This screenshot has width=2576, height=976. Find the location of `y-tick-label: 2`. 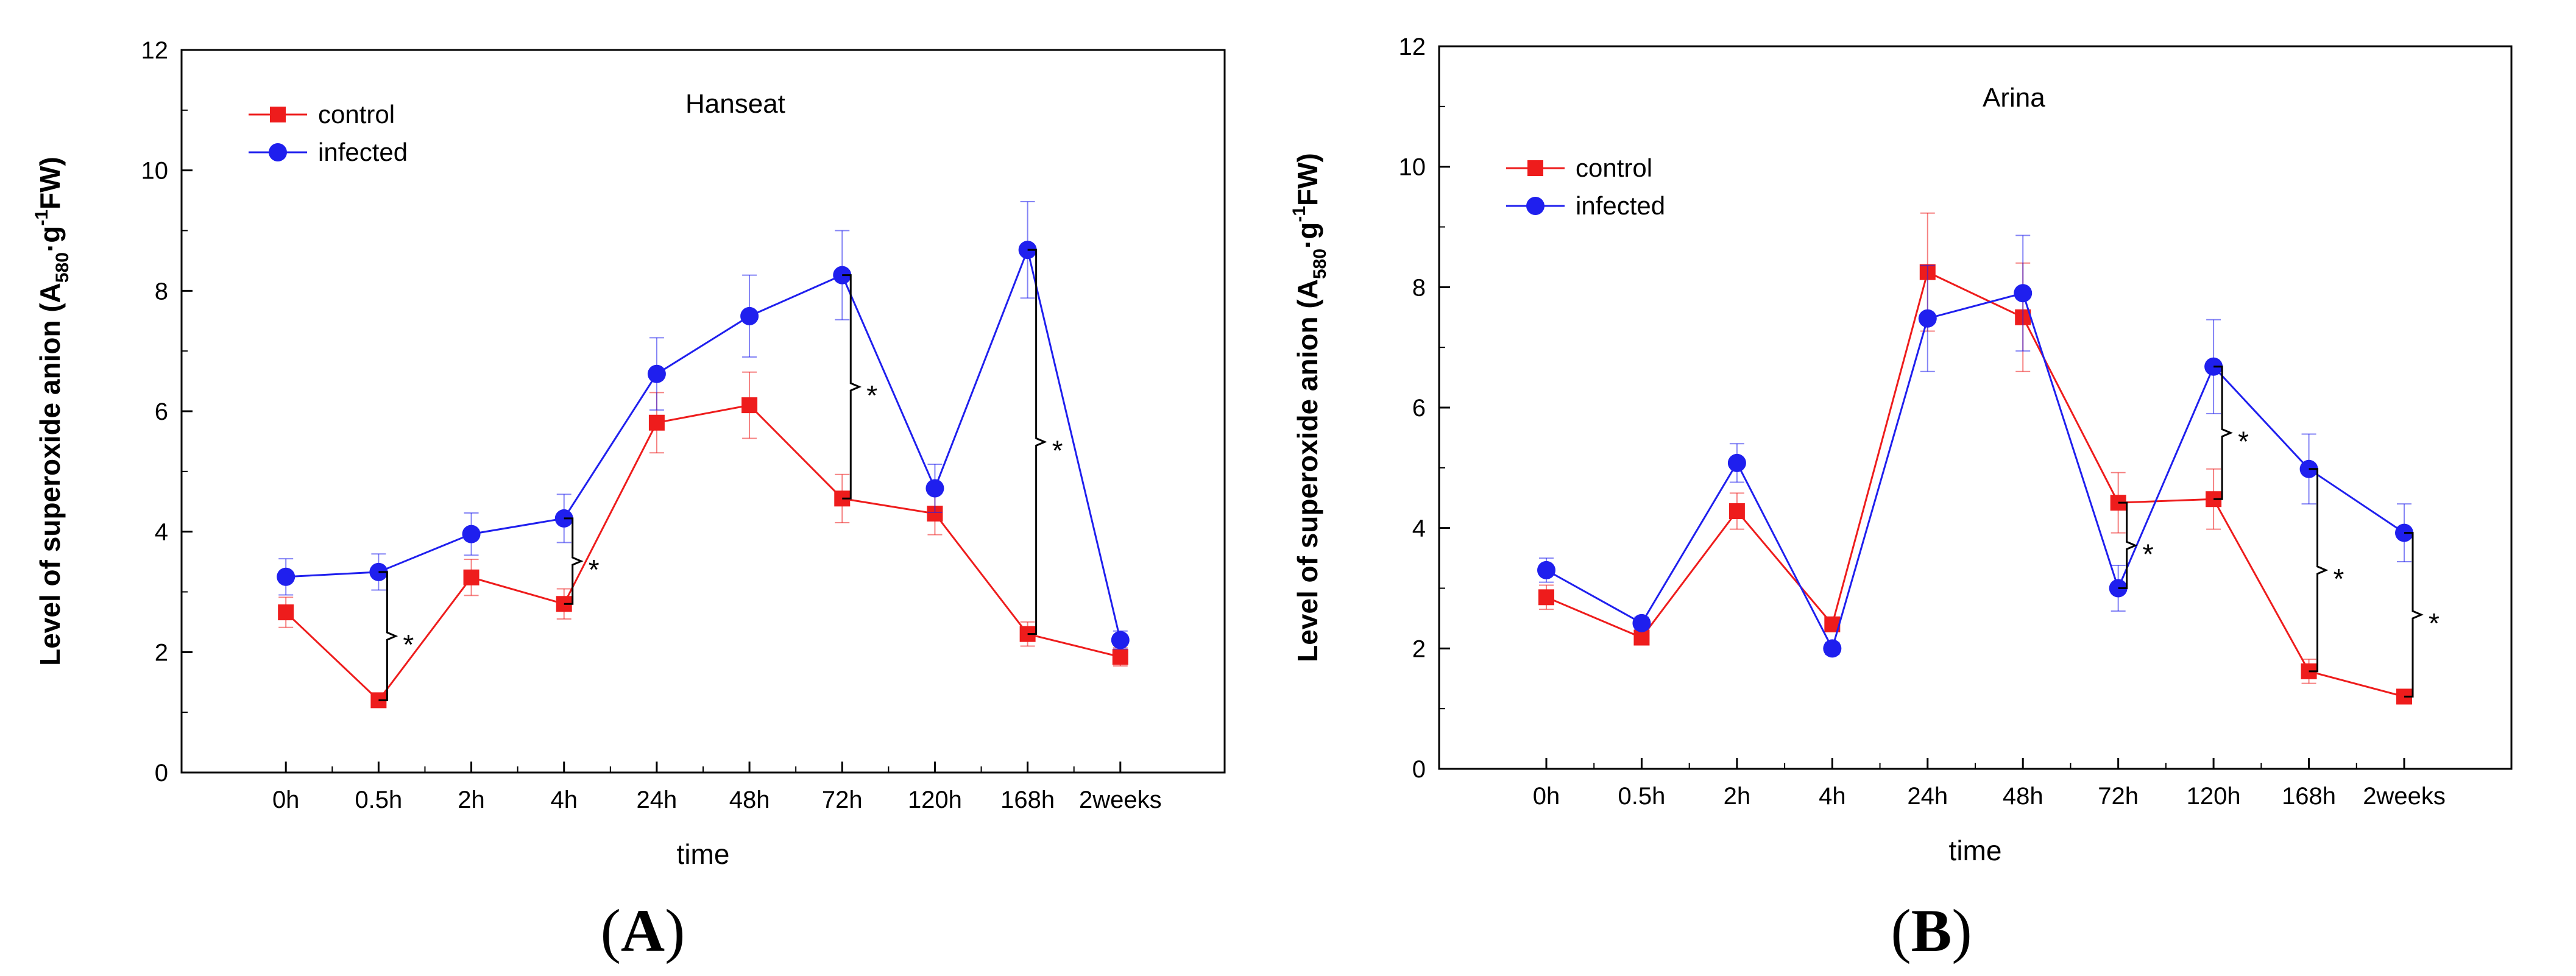

y-tick-label: 2 is located at coordinates (1419, 649).